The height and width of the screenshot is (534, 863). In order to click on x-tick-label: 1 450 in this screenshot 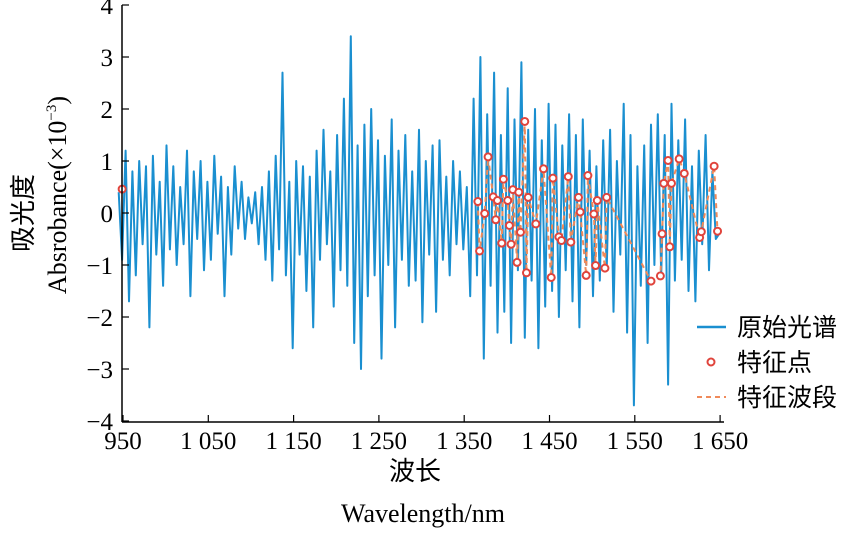, I will do `click(549, 441)`.